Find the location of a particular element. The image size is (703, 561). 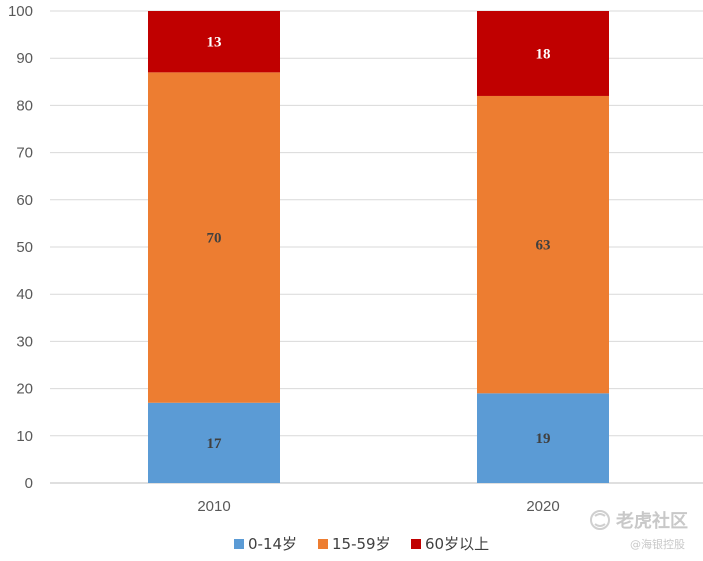

y-tick-label: 20 is located at coordinates (24, 389).